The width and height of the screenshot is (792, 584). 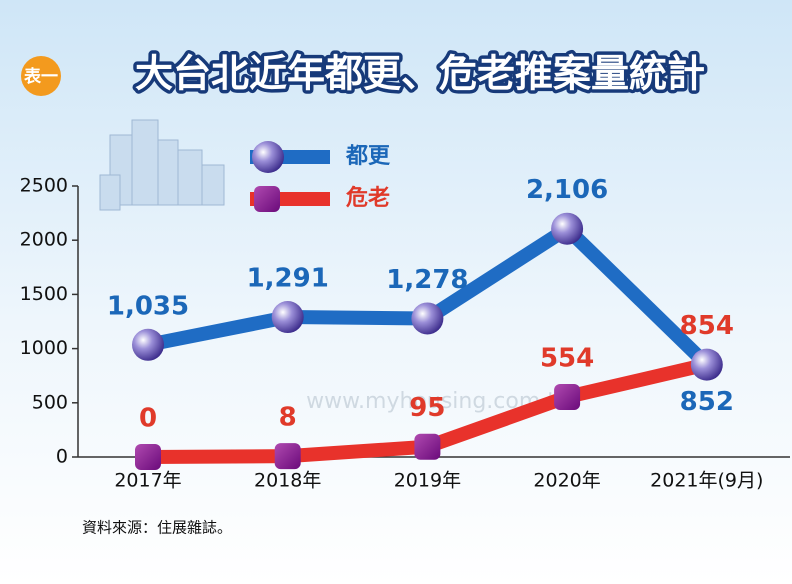 I want to click on data-label: 2,106, so click(x=567, y=190).